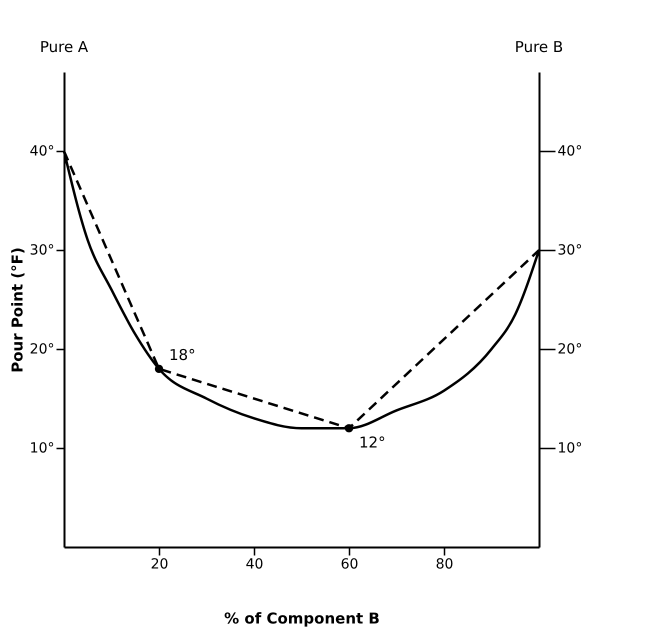  Describe the element at coordinates (372, 442) in the screenshot. I see `annotation: 12°` at that location.